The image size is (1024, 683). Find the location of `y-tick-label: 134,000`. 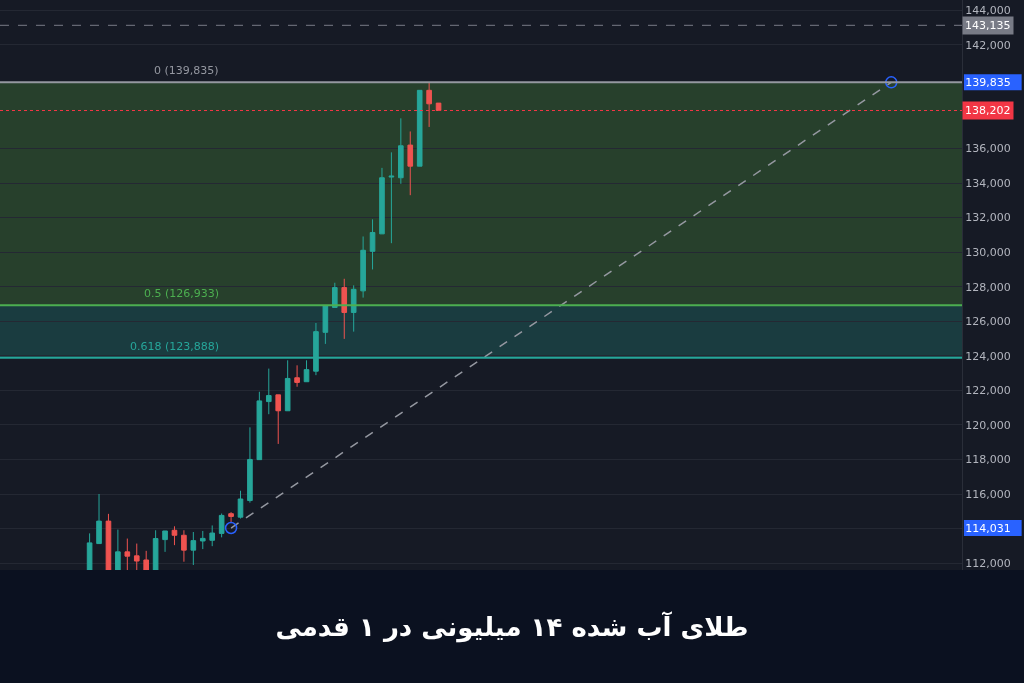

y-tick-label: 134,000 is located at coordinates (988, 183).